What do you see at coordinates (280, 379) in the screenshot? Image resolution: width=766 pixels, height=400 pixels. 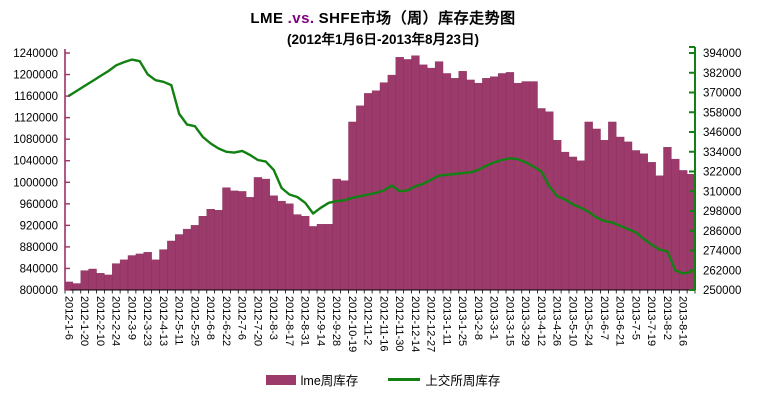 I see `lme-bar-swatch` at bounding box center [280, 379].